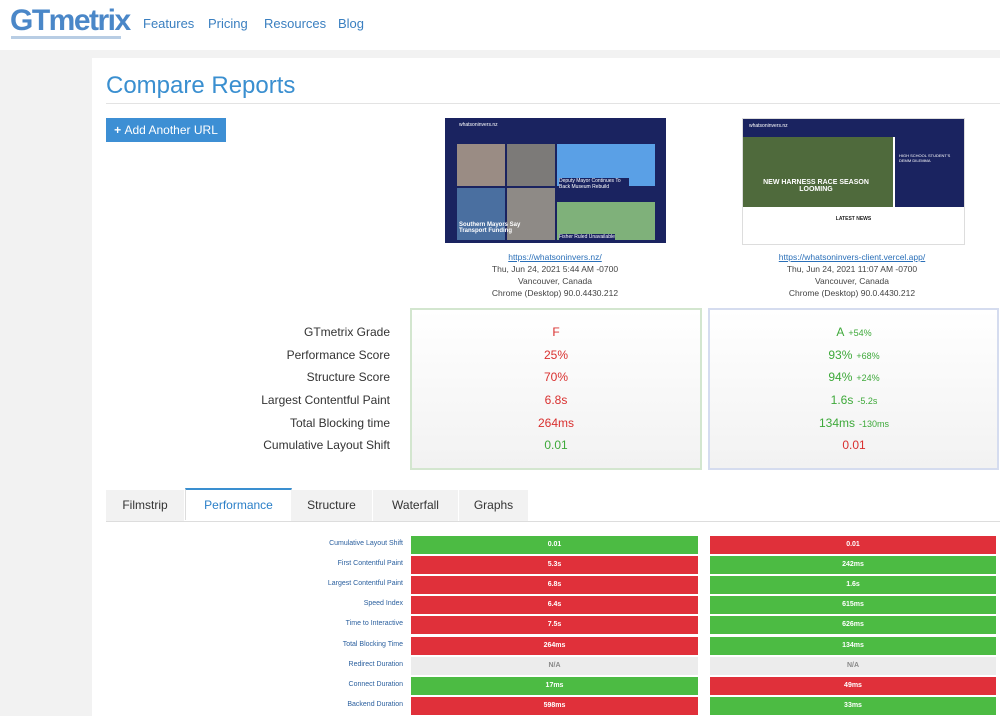  I want to click on nav-link: Blog, so click(351, 23).